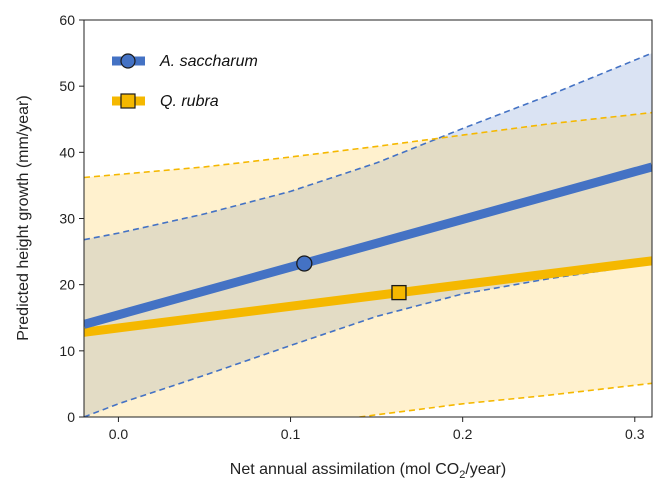 The width and height of the screenshot is (654, 481). I want to click on point-marker-a-saccharum, so click(304, 263).